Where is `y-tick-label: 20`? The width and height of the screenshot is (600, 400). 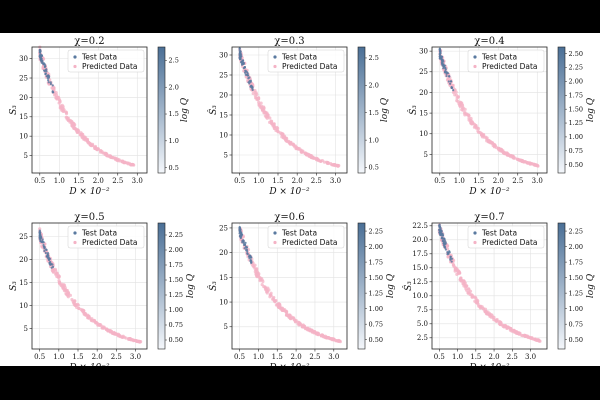
y-tick-label: 20 is located at coordinates (223, 253).